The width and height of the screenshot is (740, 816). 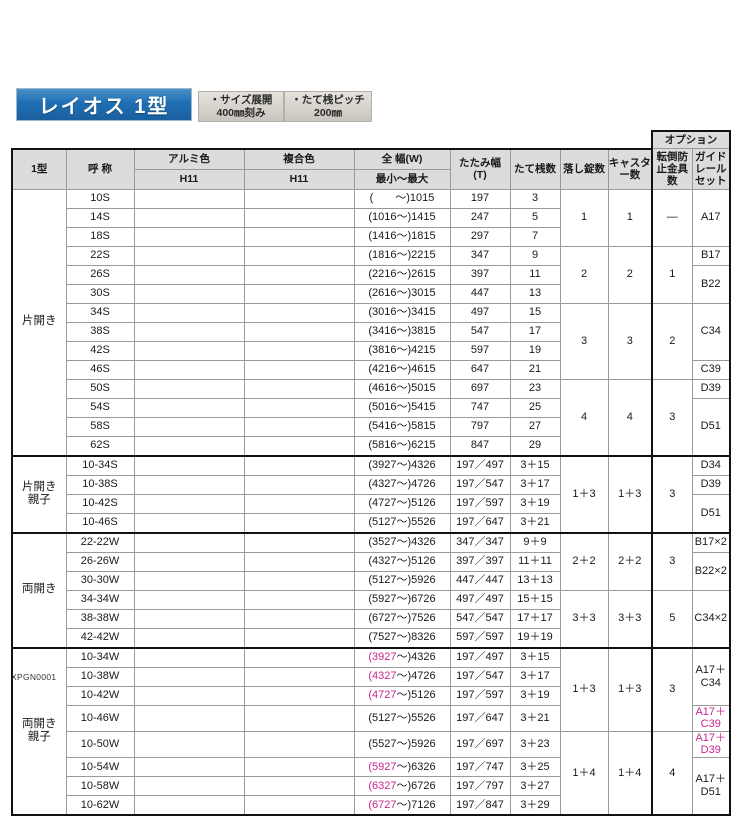 What do you see at coordinates (630, 274) in the screenshot?
I see `cell-caster-count: 2` at bounding box center [630, 274].